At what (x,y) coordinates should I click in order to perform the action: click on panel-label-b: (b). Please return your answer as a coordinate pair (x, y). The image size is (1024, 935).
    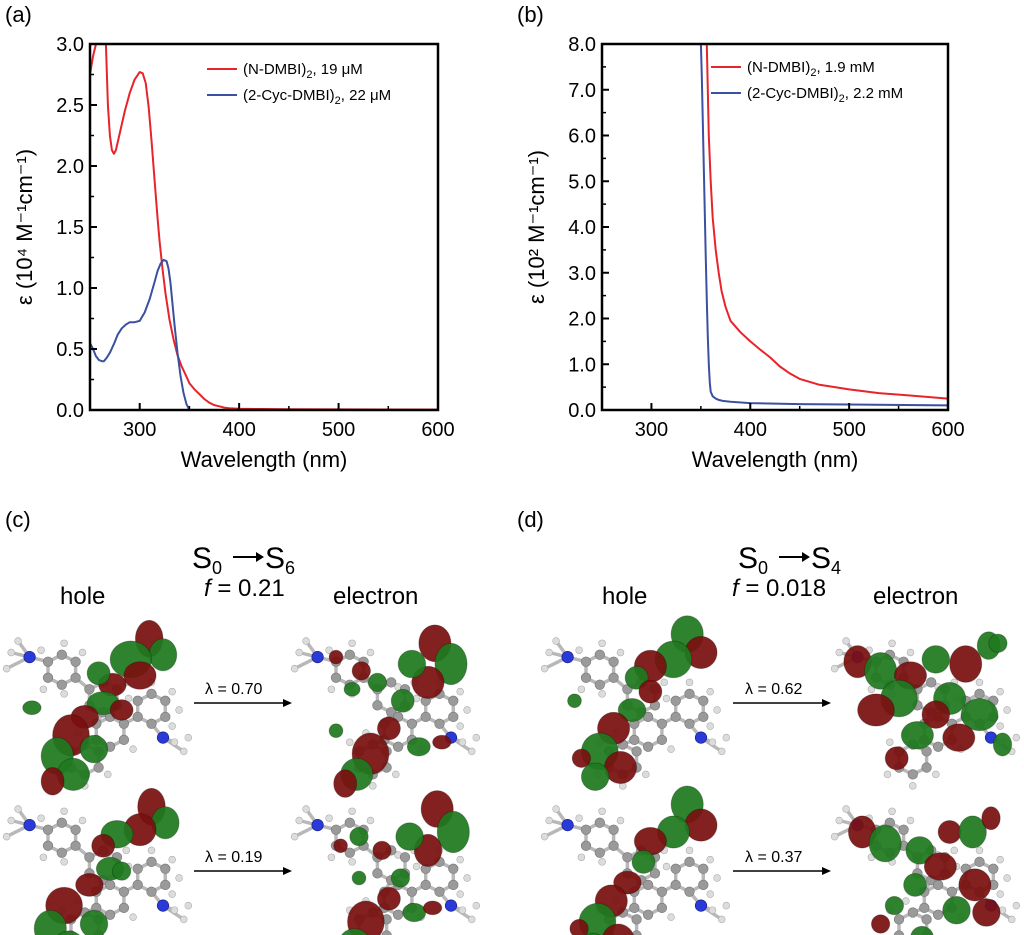
    Looking at the image, I should click on (530, 14).